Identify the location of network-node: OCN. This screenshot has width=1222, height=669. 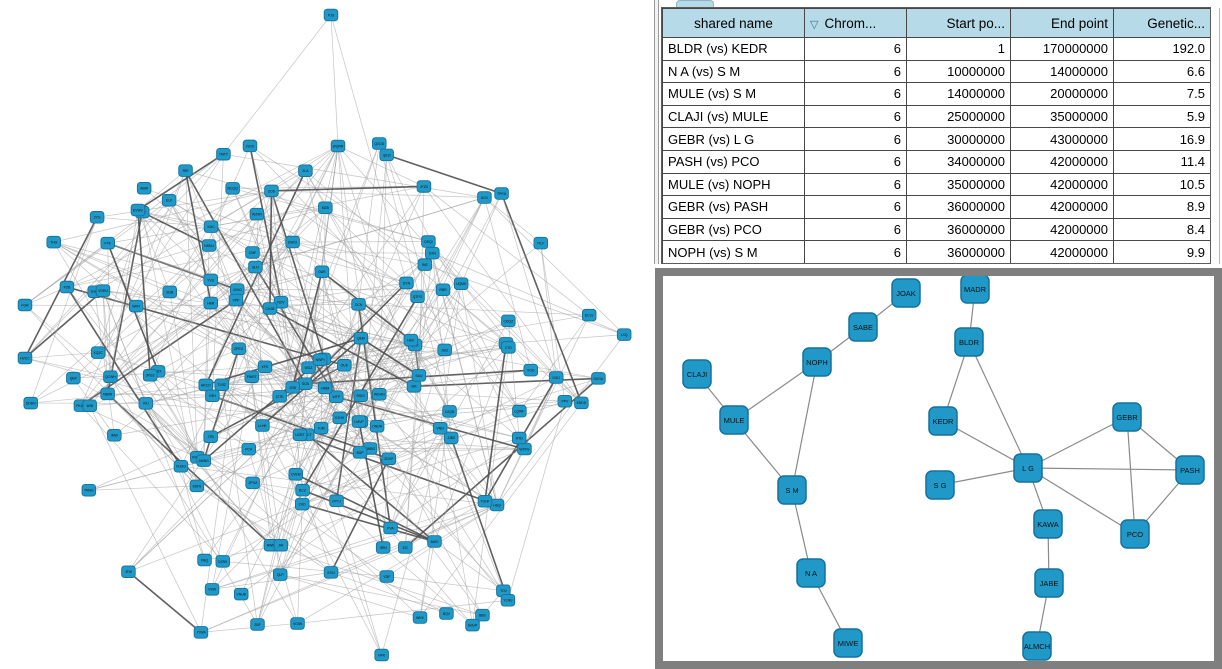
(358, 304).